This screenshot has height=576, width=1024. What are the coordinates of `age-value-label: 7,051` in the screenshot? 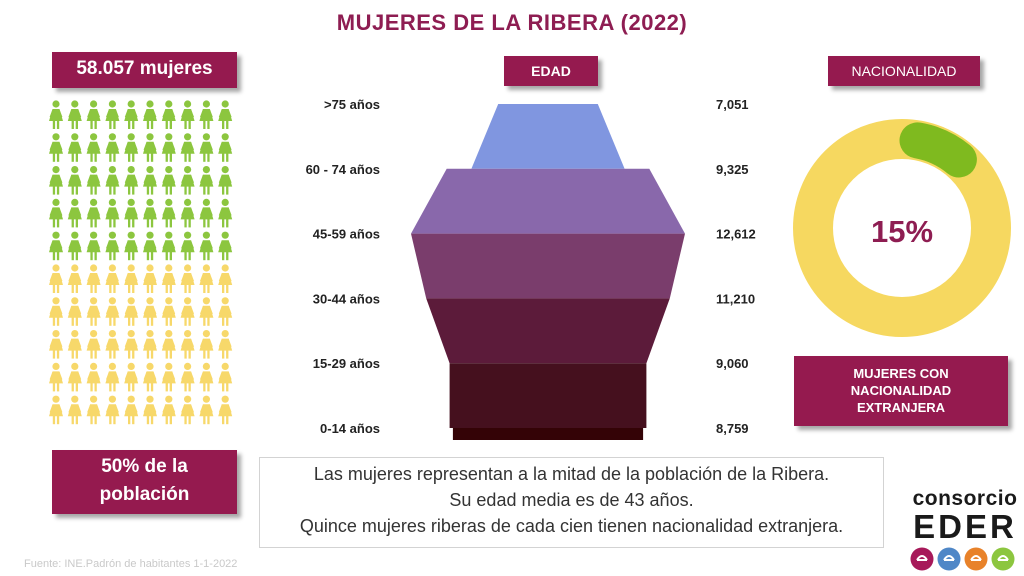 It's located at (732, 104).